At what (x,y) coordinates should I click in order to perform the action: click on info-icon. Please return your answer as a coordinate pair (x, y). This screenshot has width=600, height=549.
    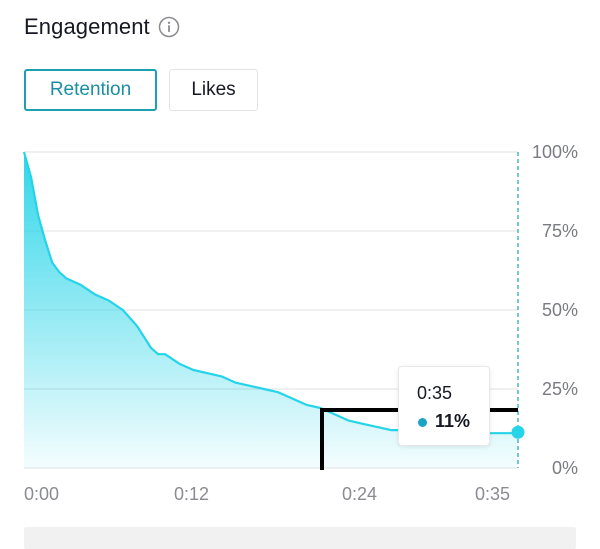
    Looking at the image, I should click on (169, 27).